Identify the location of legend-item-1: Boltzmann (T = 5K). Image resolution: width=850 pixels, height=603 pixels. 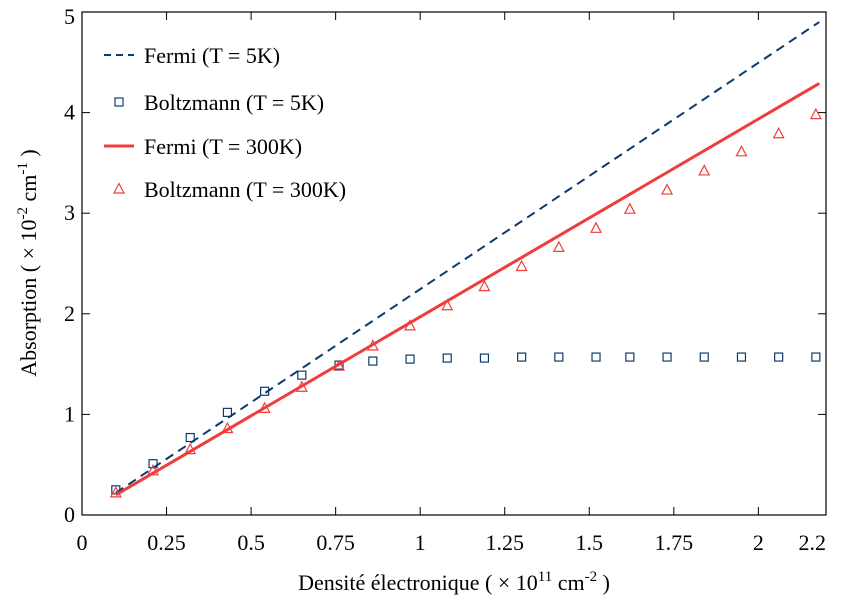
(219, 102).